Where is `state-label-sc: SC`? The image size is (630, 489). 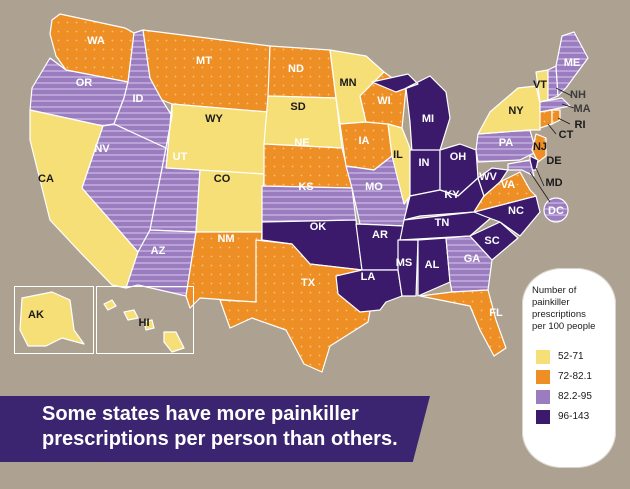 state-label-sc: SC is located at coordinates (491, 241).